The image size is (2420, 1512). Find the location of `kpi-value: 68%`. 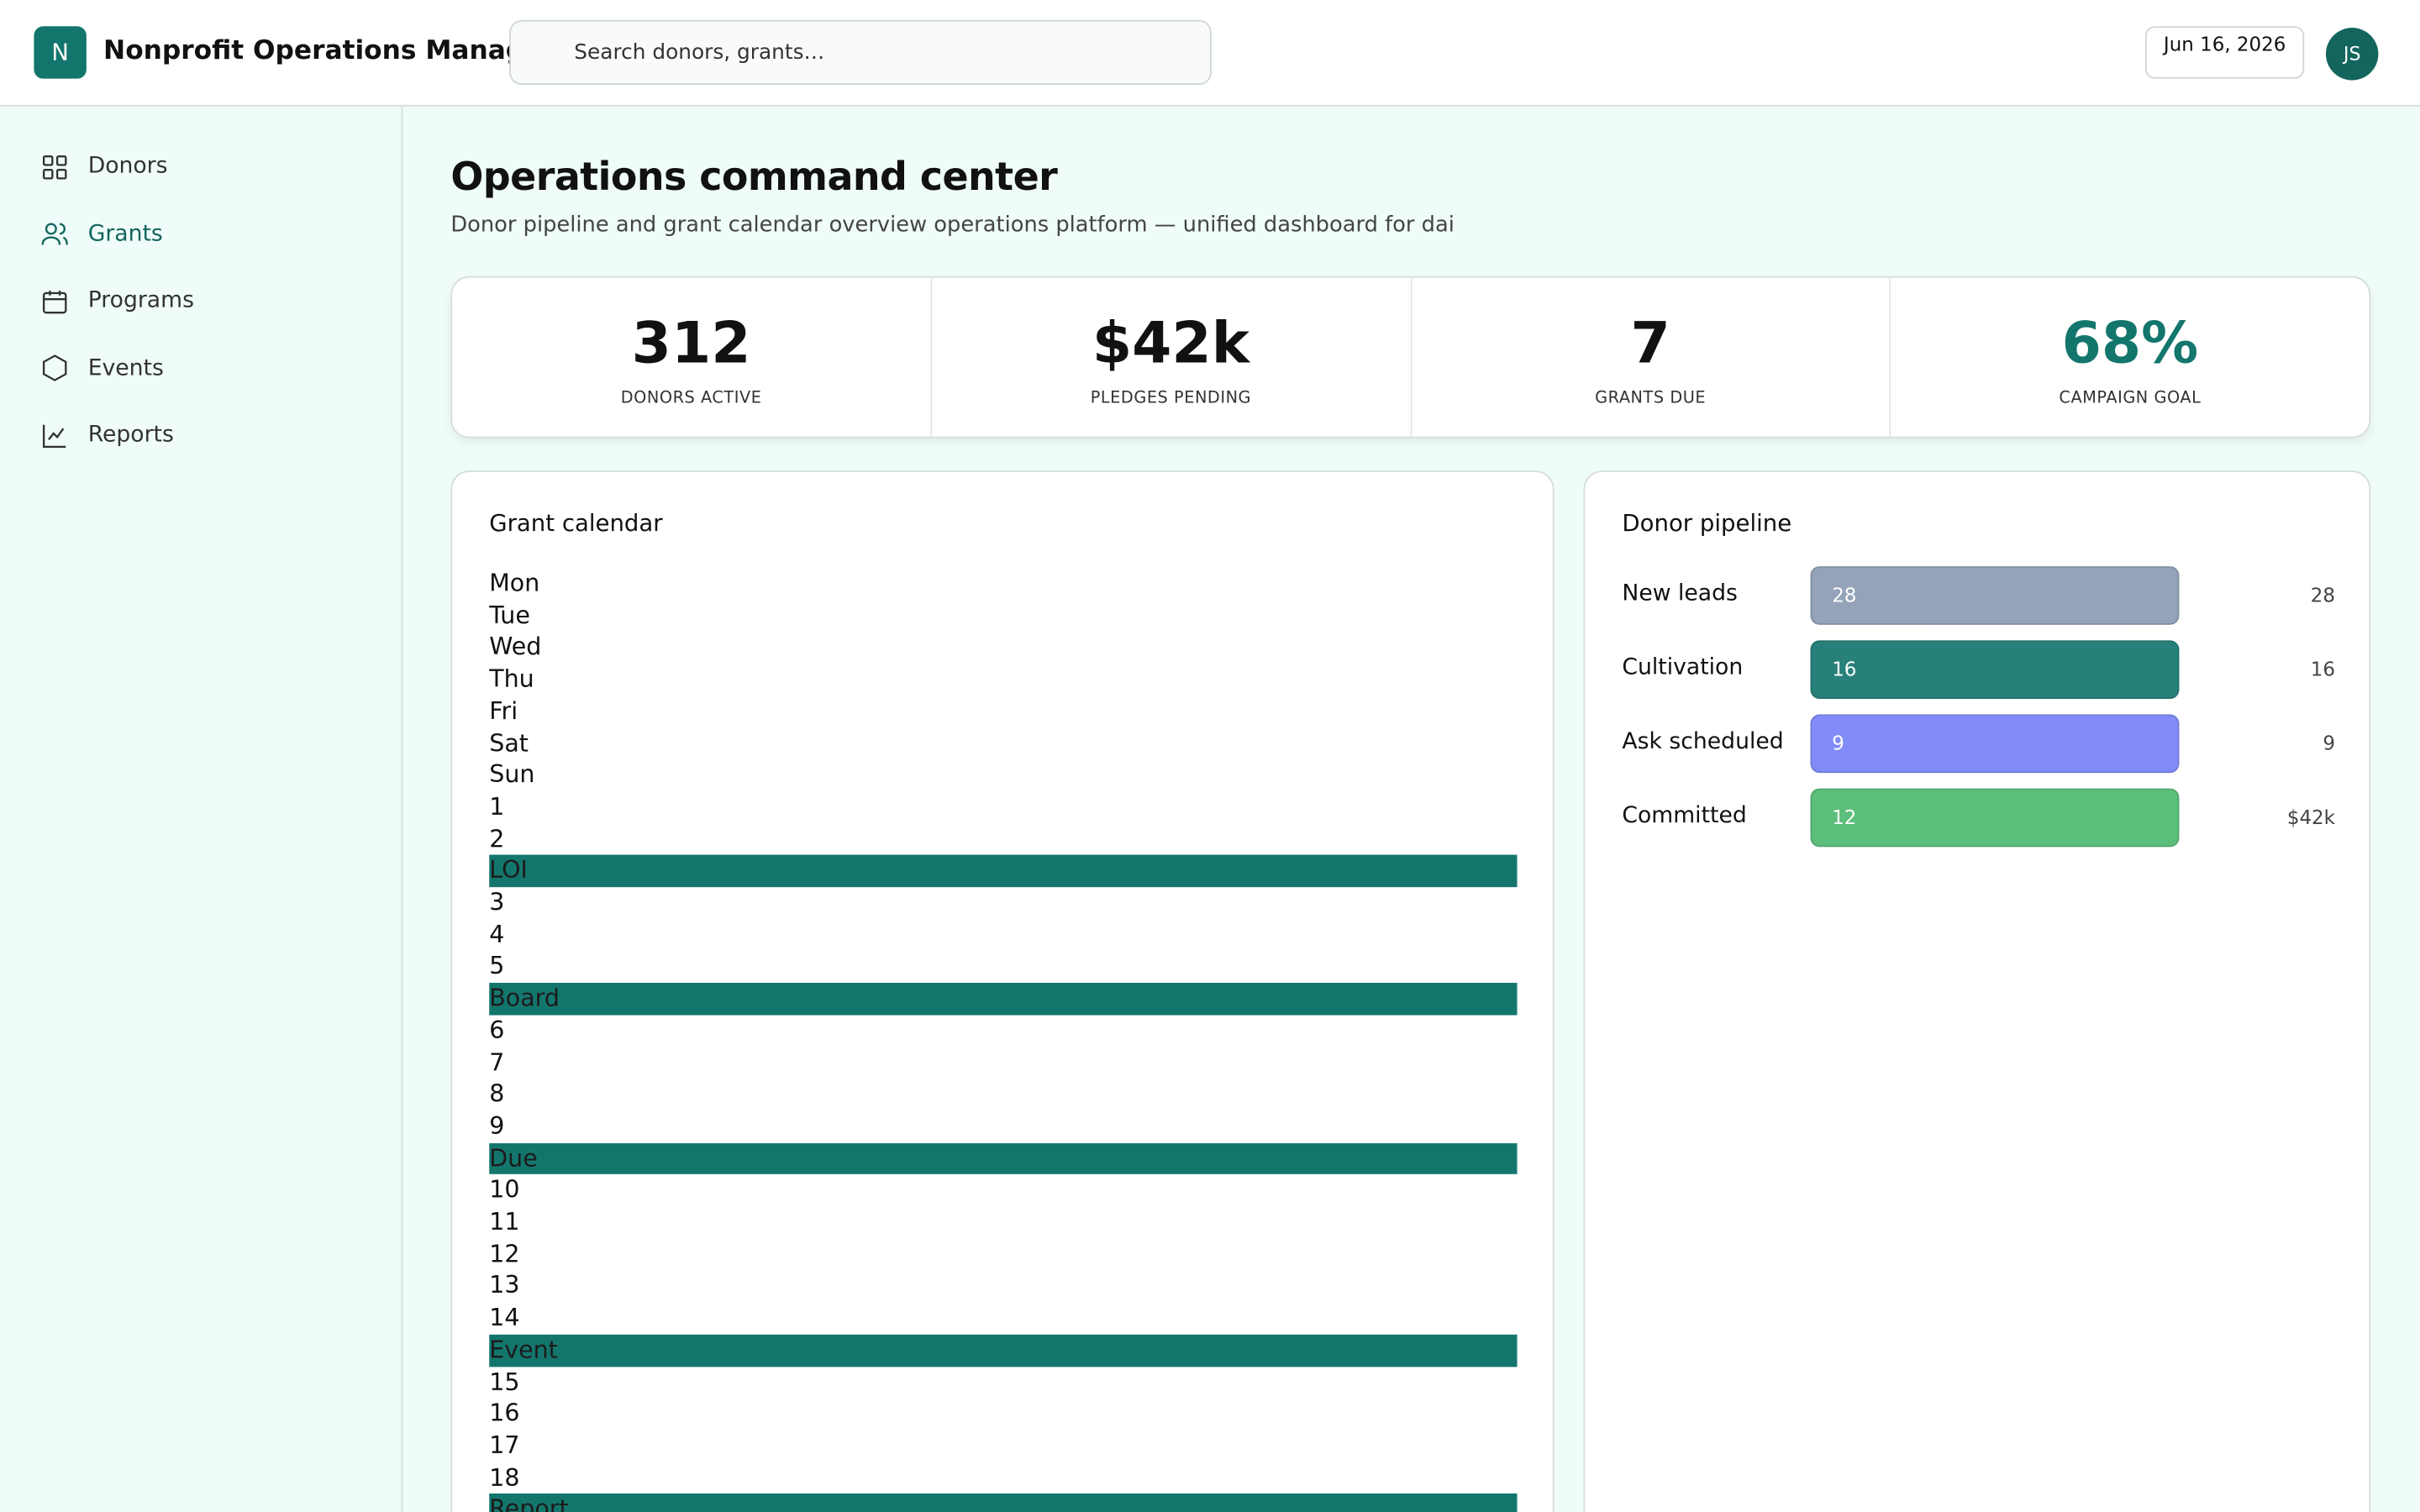

kpi-value: 68% is located at coordinates (2130, 343).